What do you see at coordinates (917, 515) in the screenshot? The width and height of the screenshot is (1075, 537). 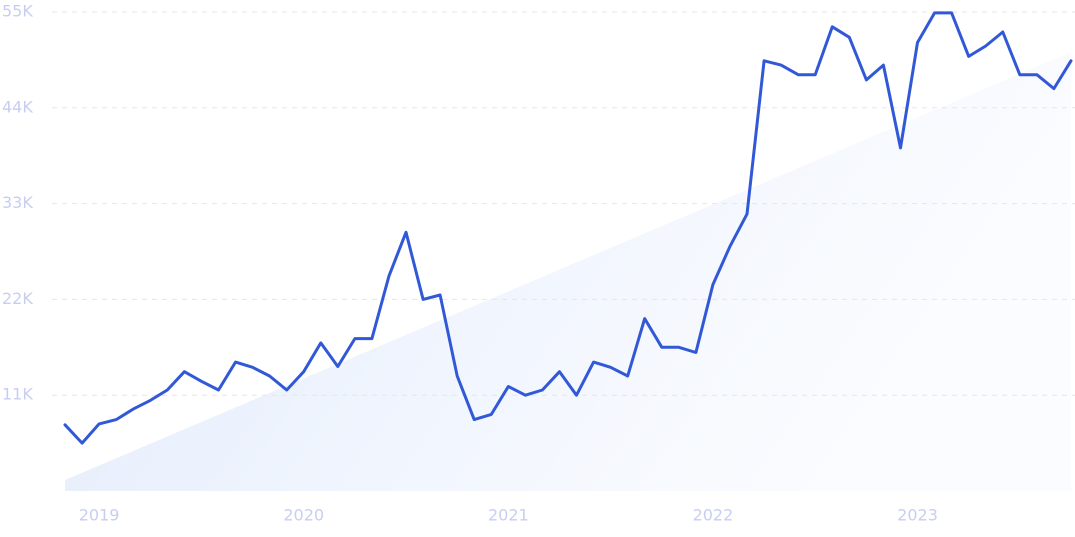 I see `x-tick-label: 2023` at bounding box center [917, 515].